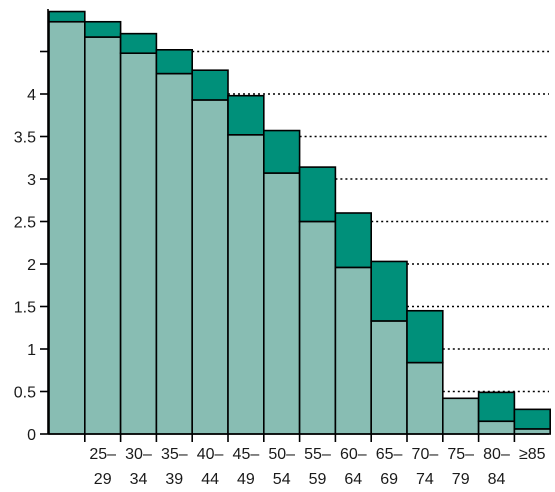 The image size is (555, 492). What do you see at coordinates (497, 479) in the screenshot?
I see `x-category-label-12-line2: 84` at bounding box center [497, 479].